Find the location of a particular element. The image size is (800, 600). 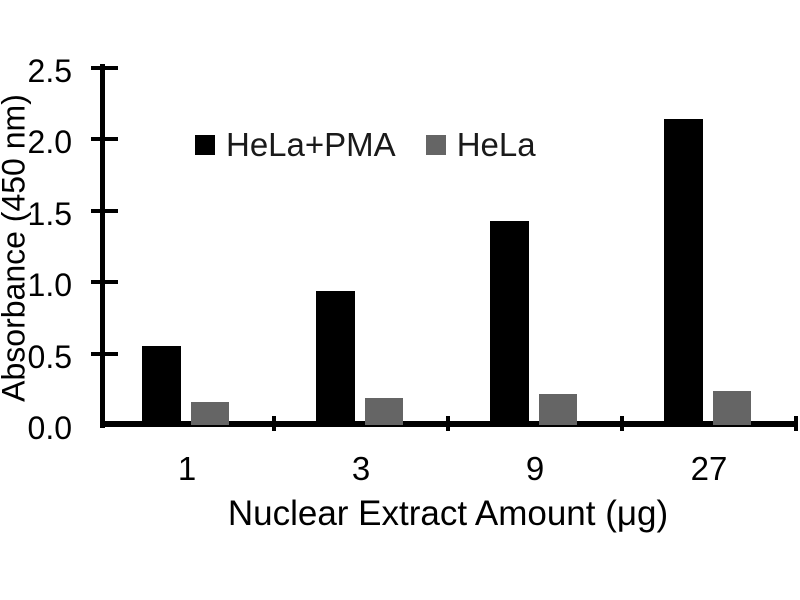

legend-item: HeLa+PMA is located at coordinates (295, 144).